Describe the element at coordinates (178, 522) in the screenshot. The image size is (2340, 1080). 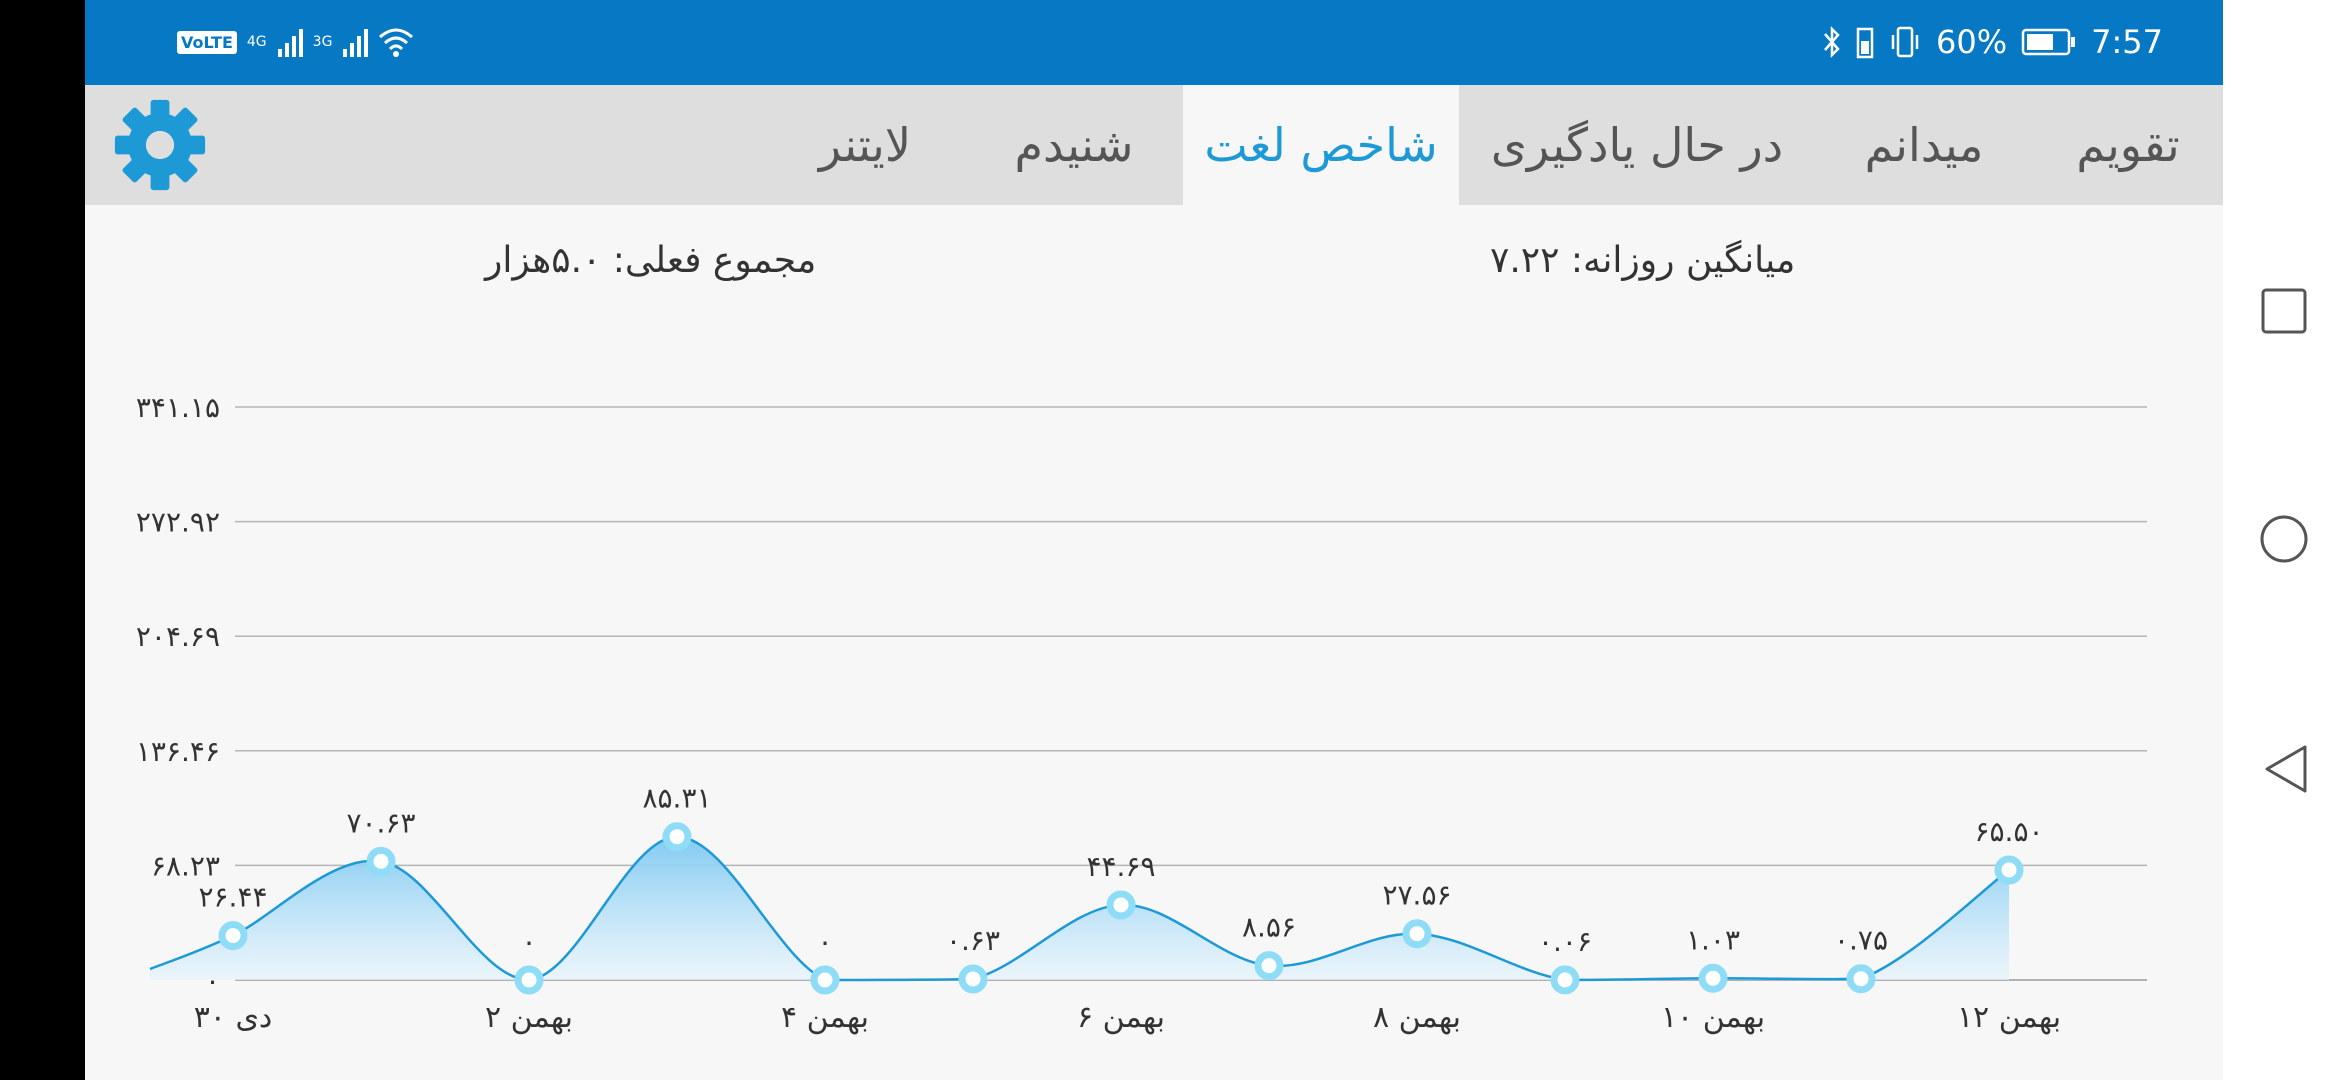
I see `y-tick-label: ۲۷۲.۹۲` at that location.